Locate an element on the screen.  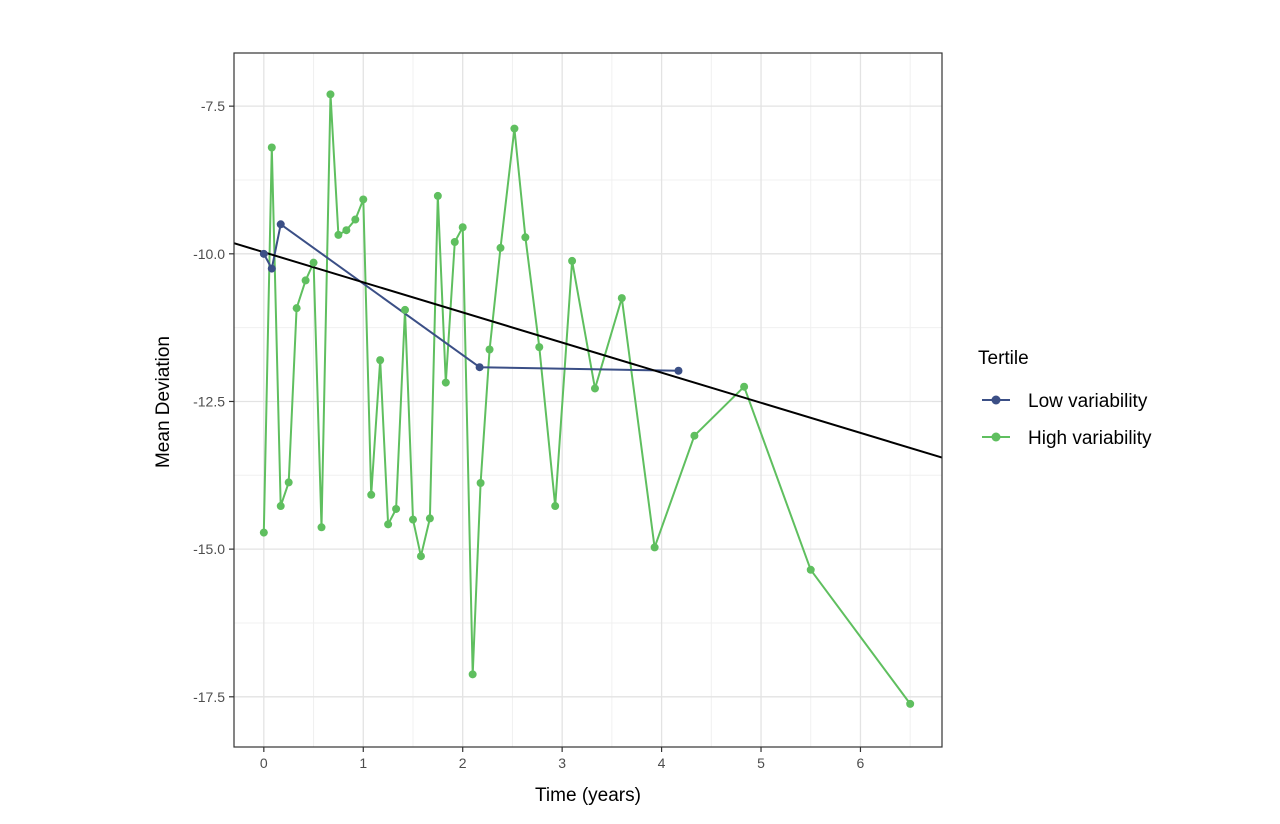
x-tick-label: 0 is located at coordinates (264, 763).